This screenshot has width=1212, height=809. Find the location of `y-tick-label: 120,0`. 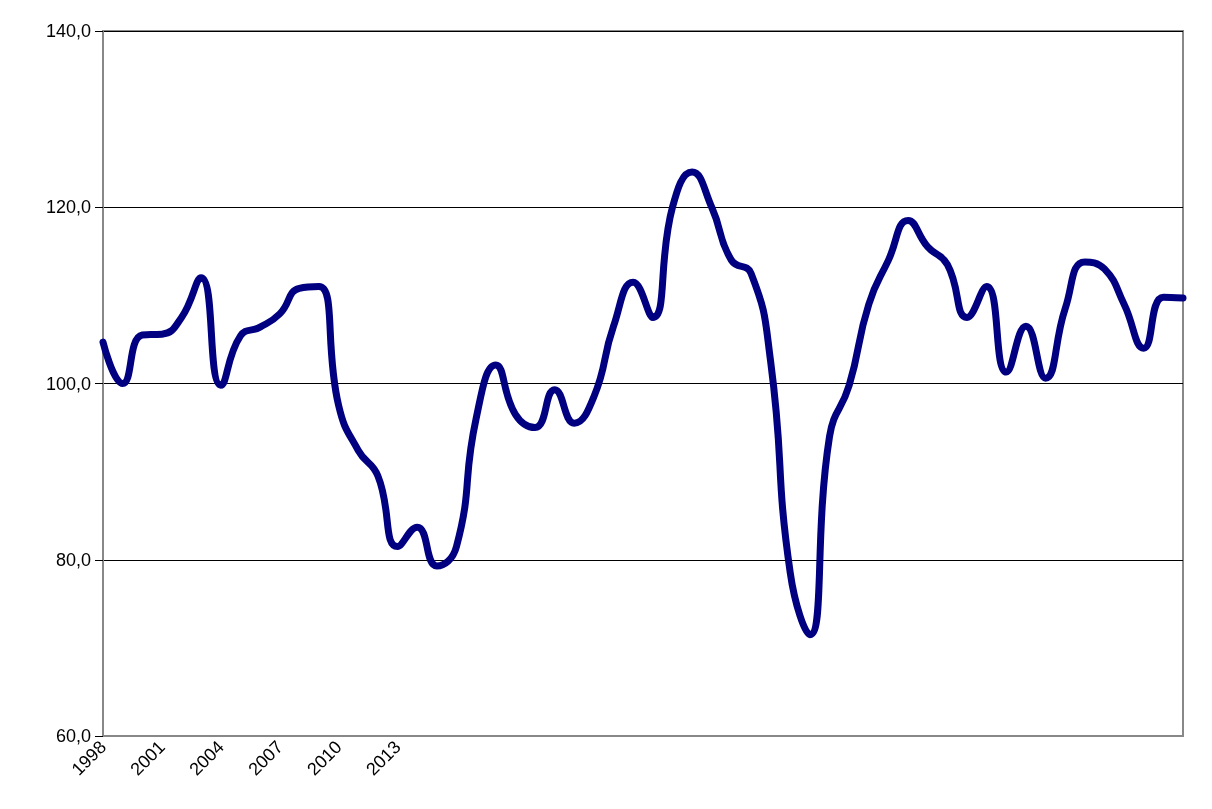

y-tick-label: 120,0 is located at coordinates (68, 207).